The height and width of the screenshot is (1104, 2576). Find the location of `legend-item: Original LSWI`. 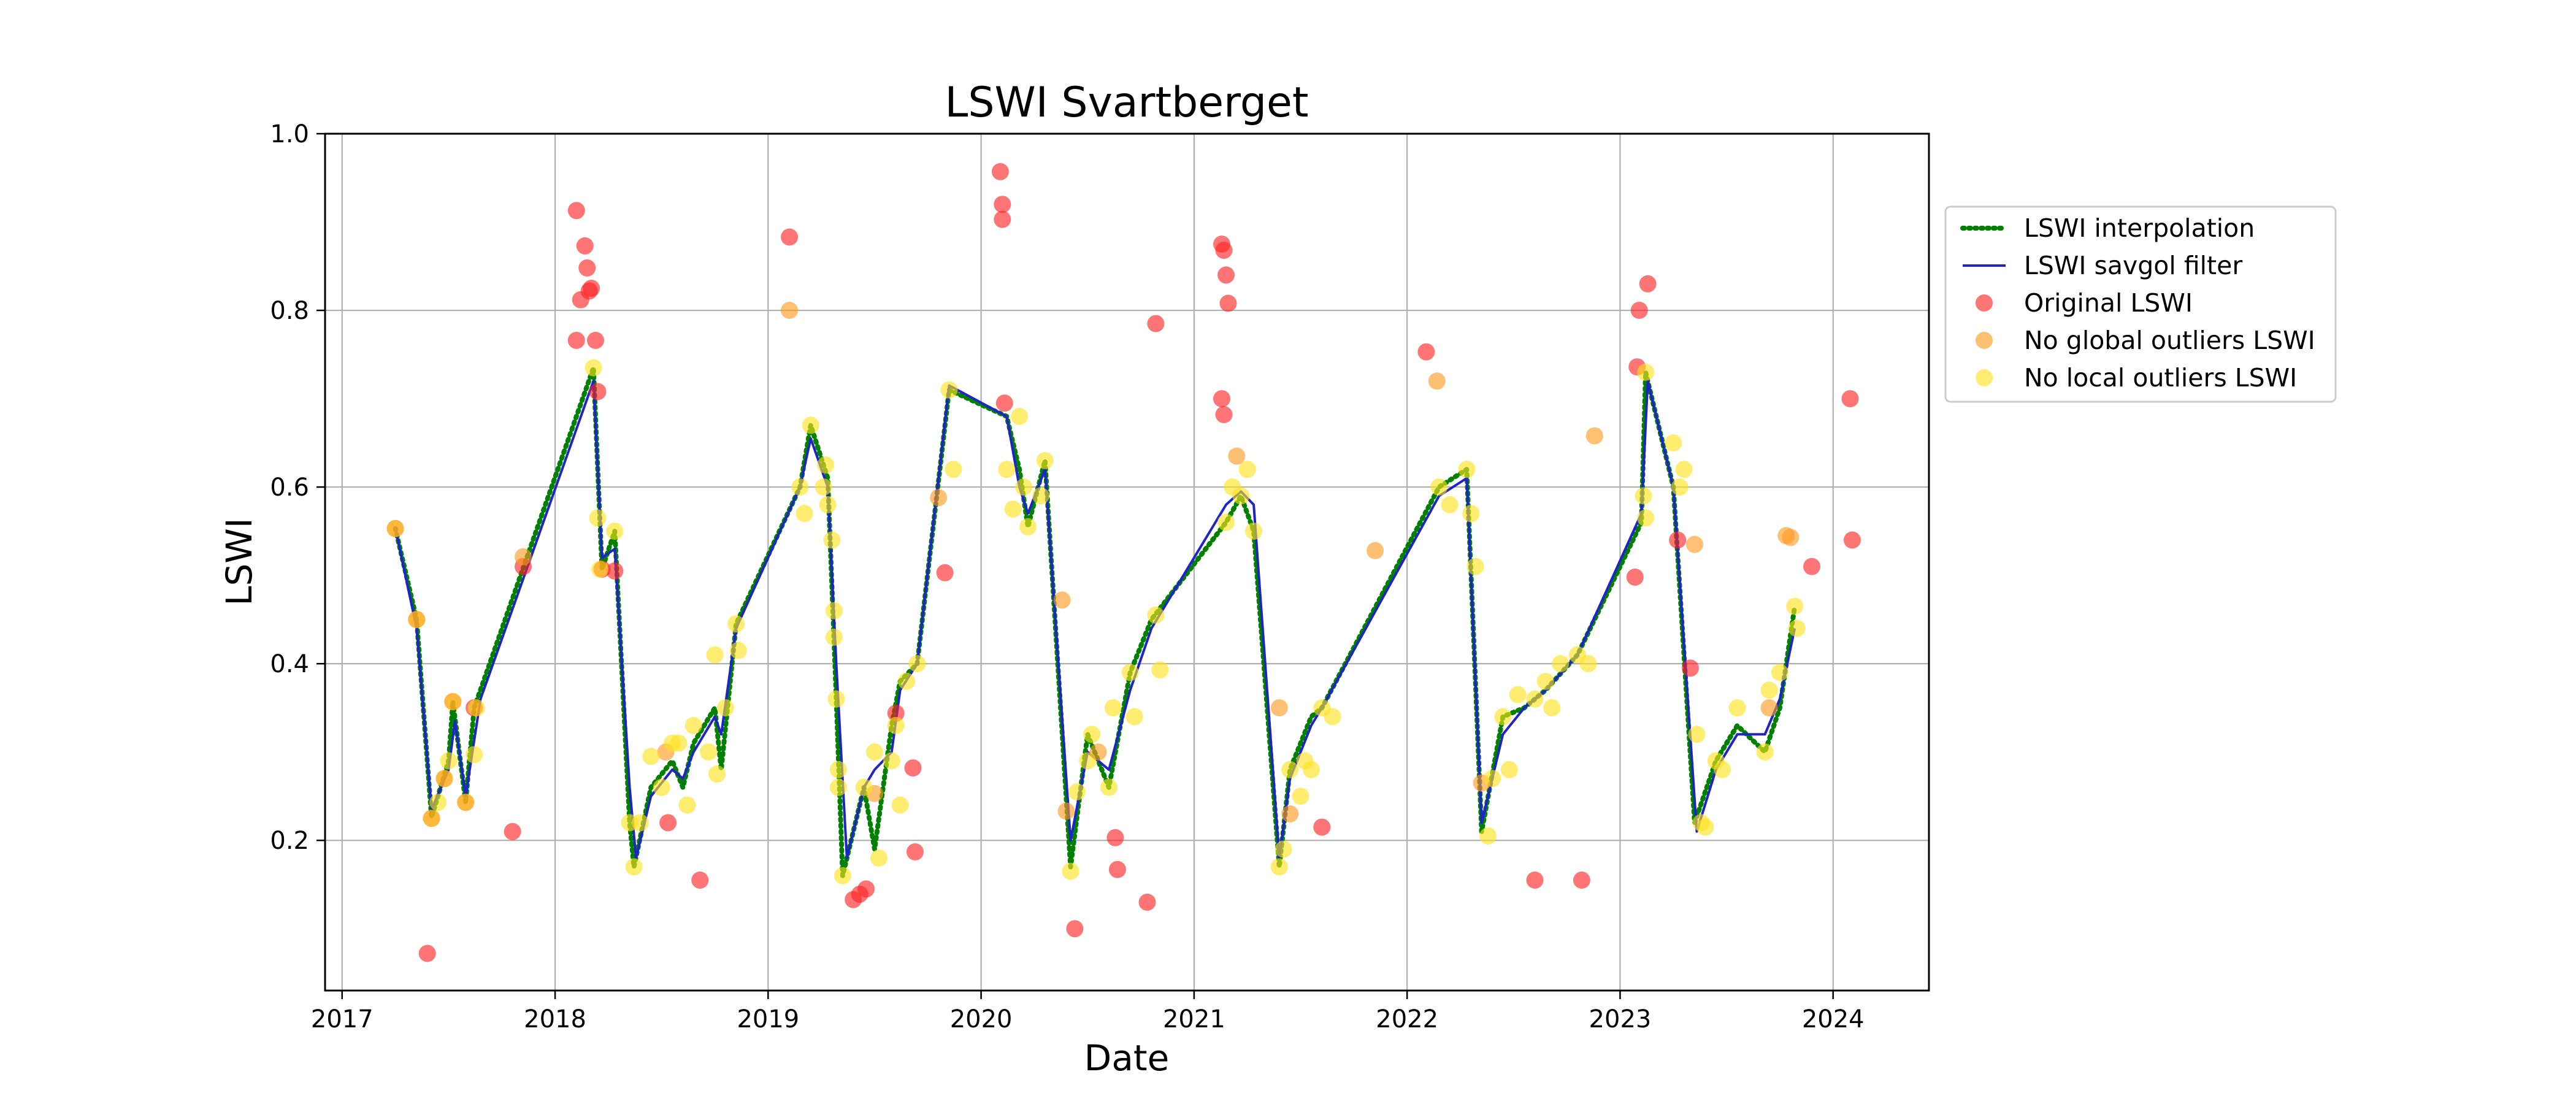

legend-item: Original LSWI is located at coordinates (2084, 303).